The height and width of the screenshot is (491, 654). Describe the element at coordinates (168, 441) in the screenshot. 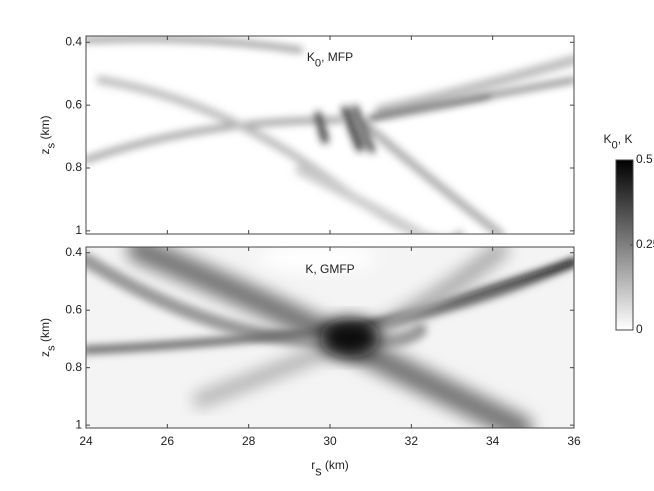

I see `x-tick-label: 26` at that location.